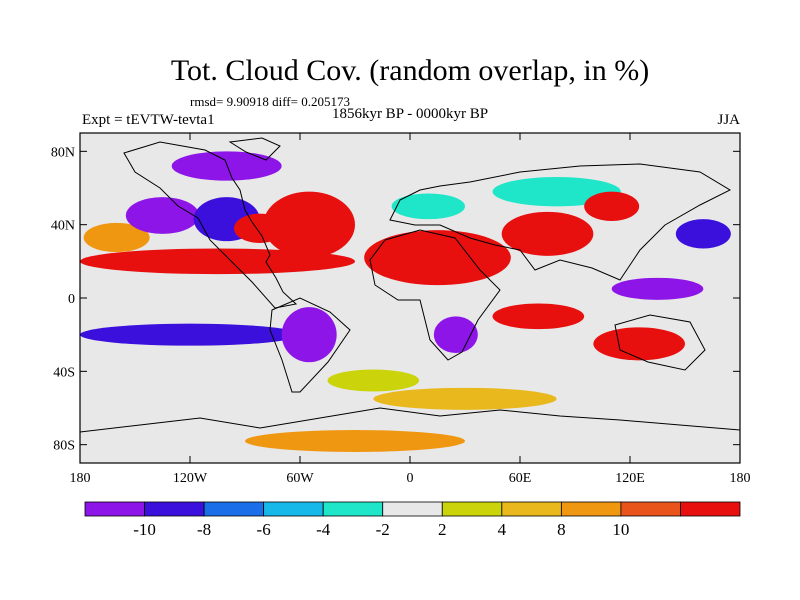 Image resolution: width=800 pixels, height=600 pixels. What do you see at coordinates (703, 234) in the screenshot?
I see `region-nw-pacific-negative` at bounding box center [703, 234].